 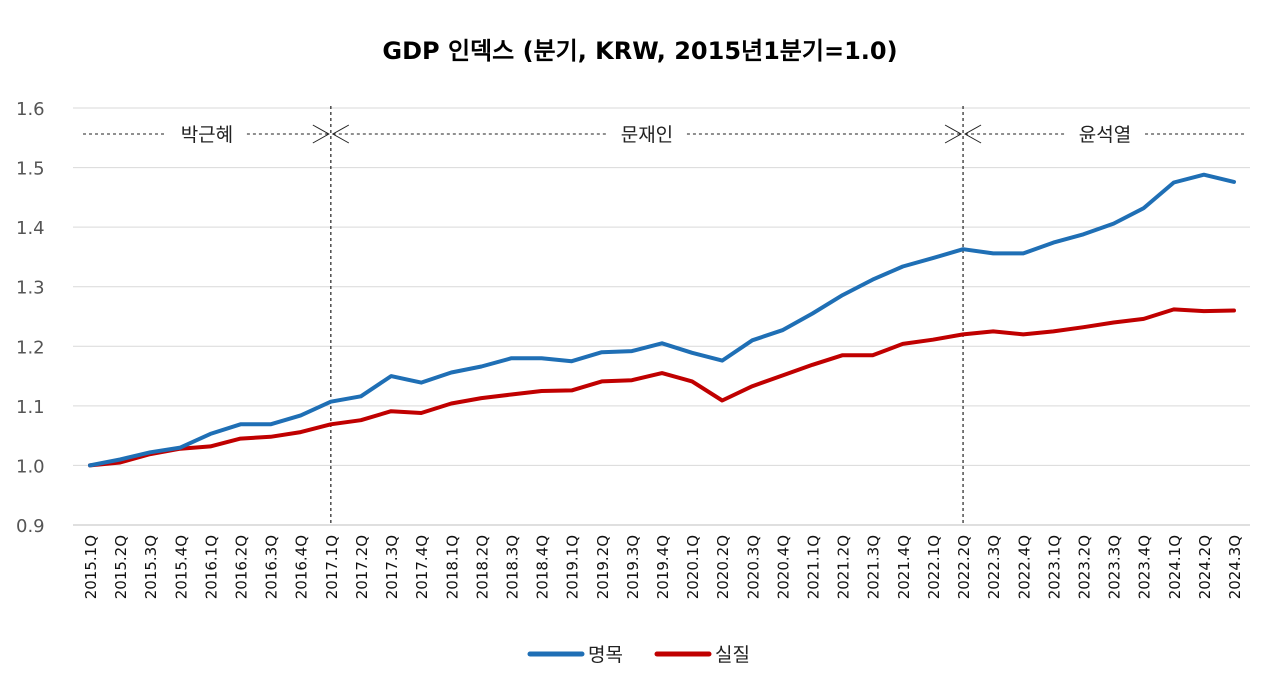 What do you see at coordinates (30, 526) in the screenshot?
I see `y-tick-label: 0.9` at bounding box center [30, 526].